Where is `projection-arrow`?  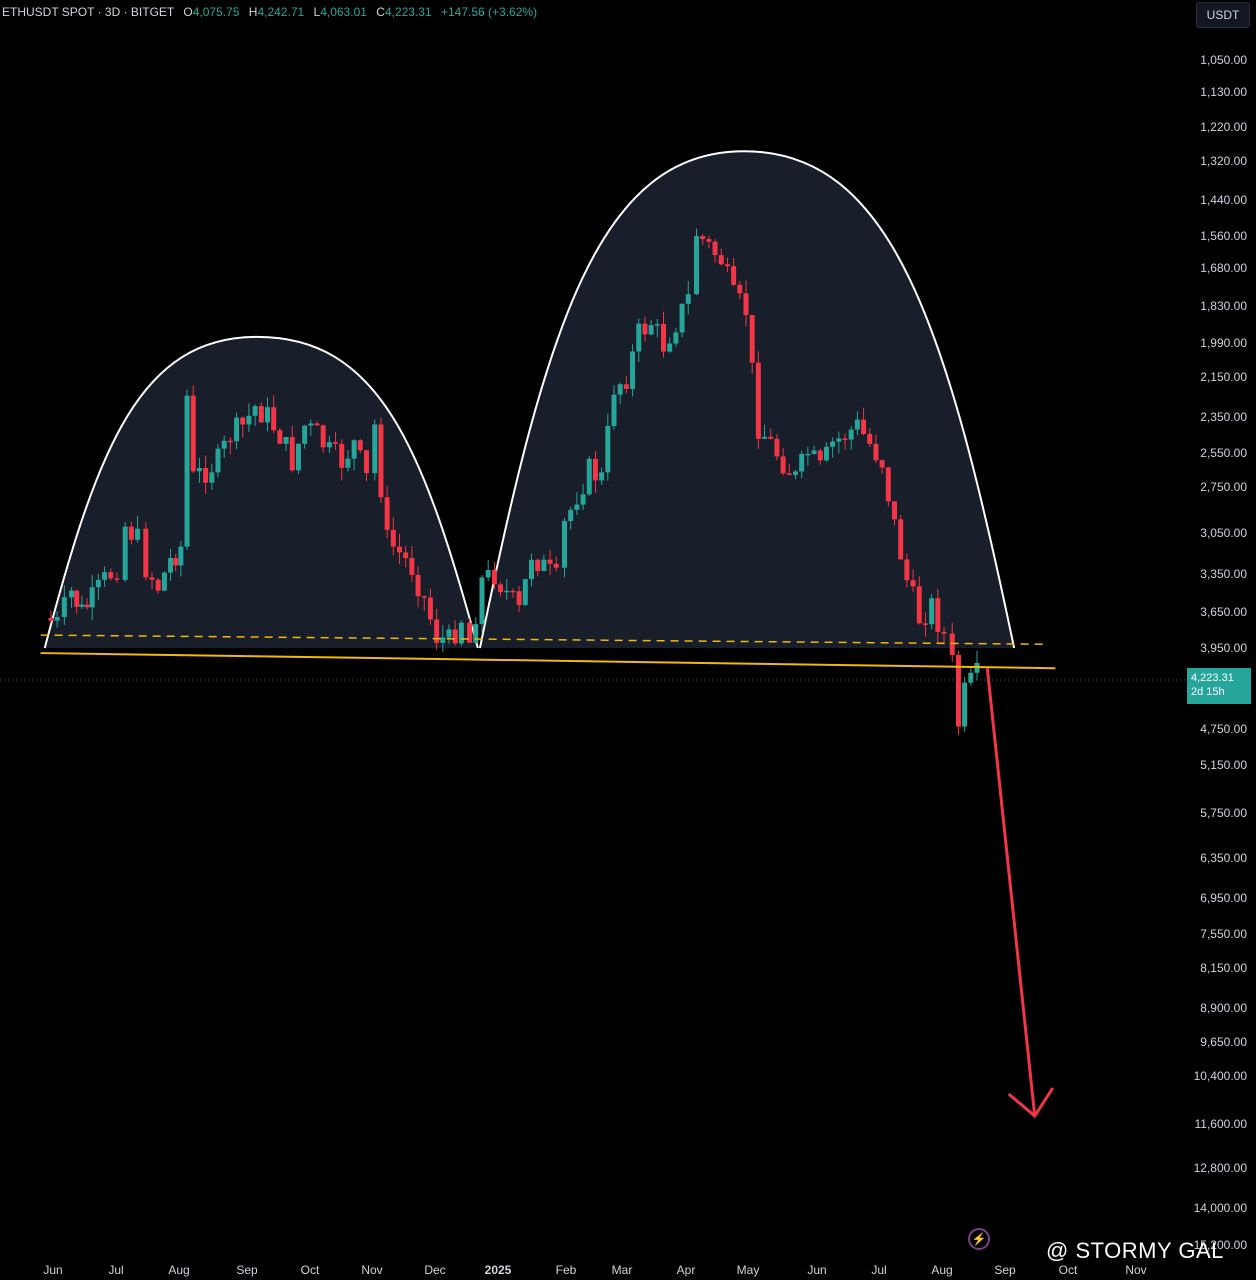 projection-arrow is located at coordinates (1020, 893).